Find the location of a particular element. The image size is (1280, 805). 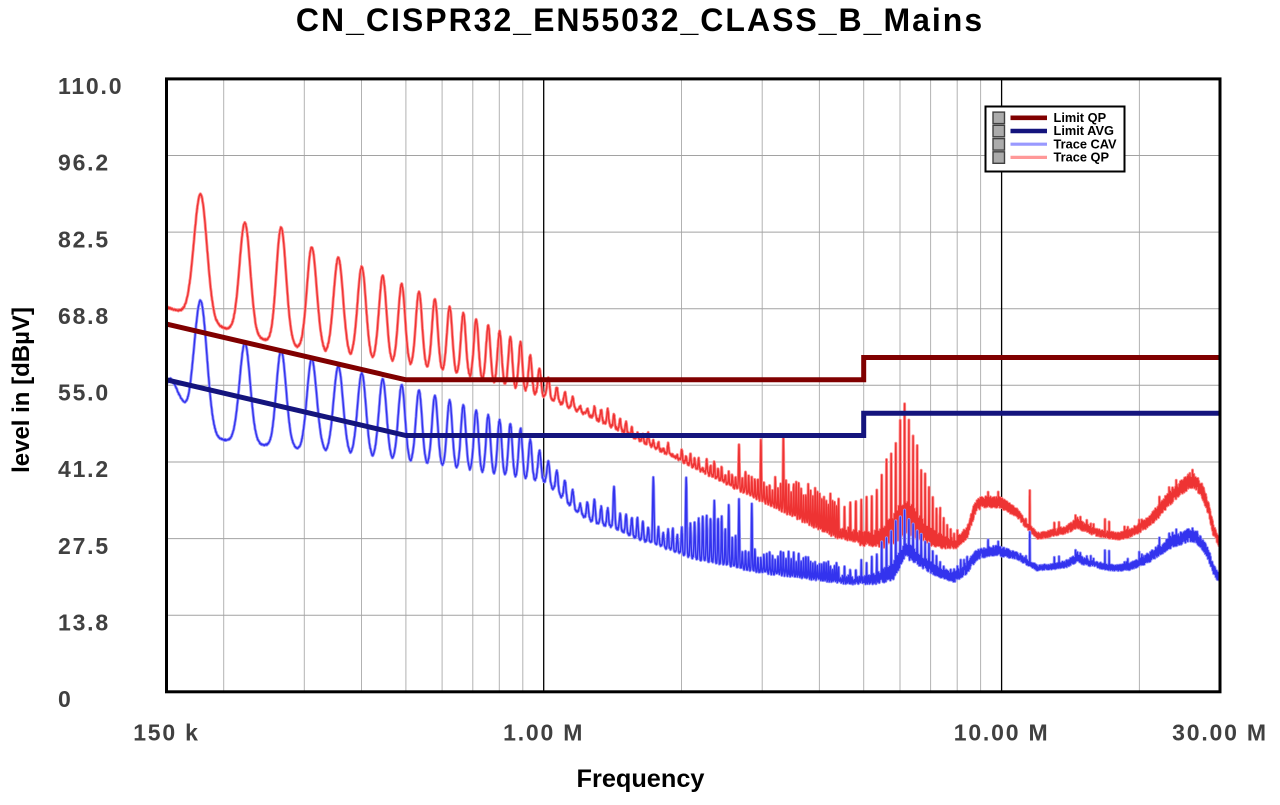

svg-text: level in [dBµV] is located at coordinates (21, 390).